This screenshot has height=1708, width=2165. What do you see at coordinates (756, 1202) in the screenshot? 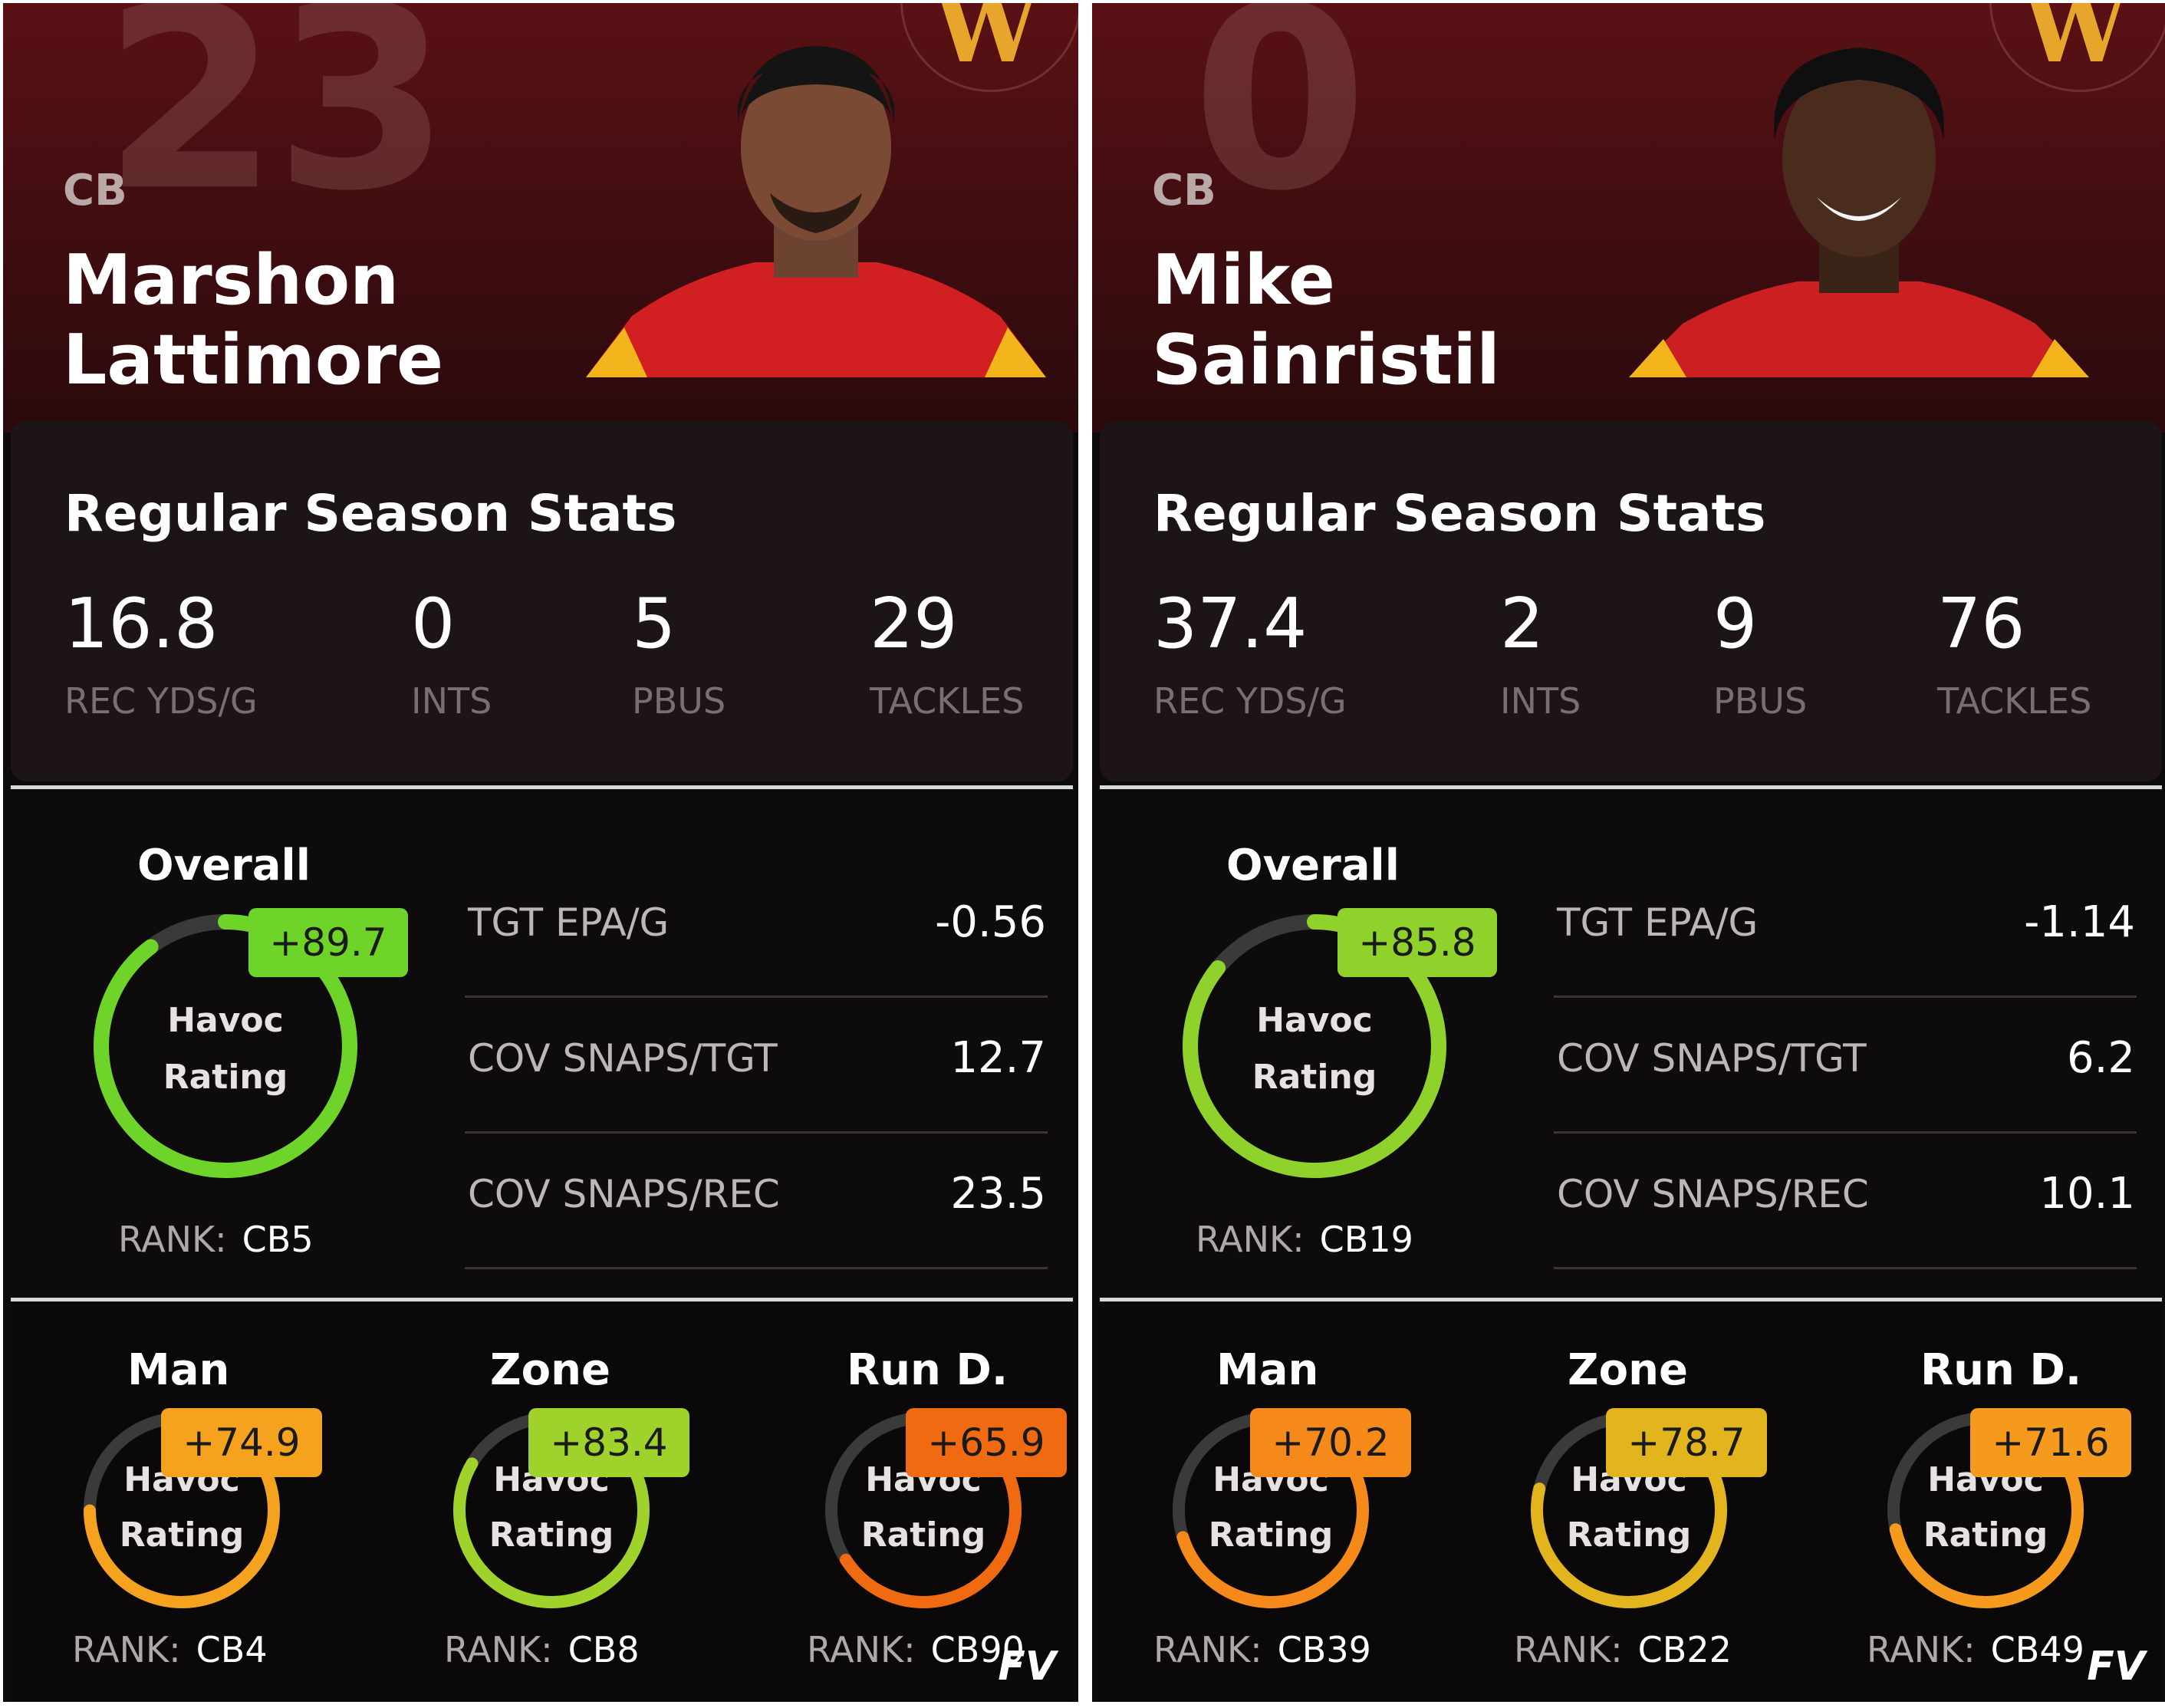
I see `metric-row: COV SNAPS/REC 23.5` at bounding box center [756, 1202].